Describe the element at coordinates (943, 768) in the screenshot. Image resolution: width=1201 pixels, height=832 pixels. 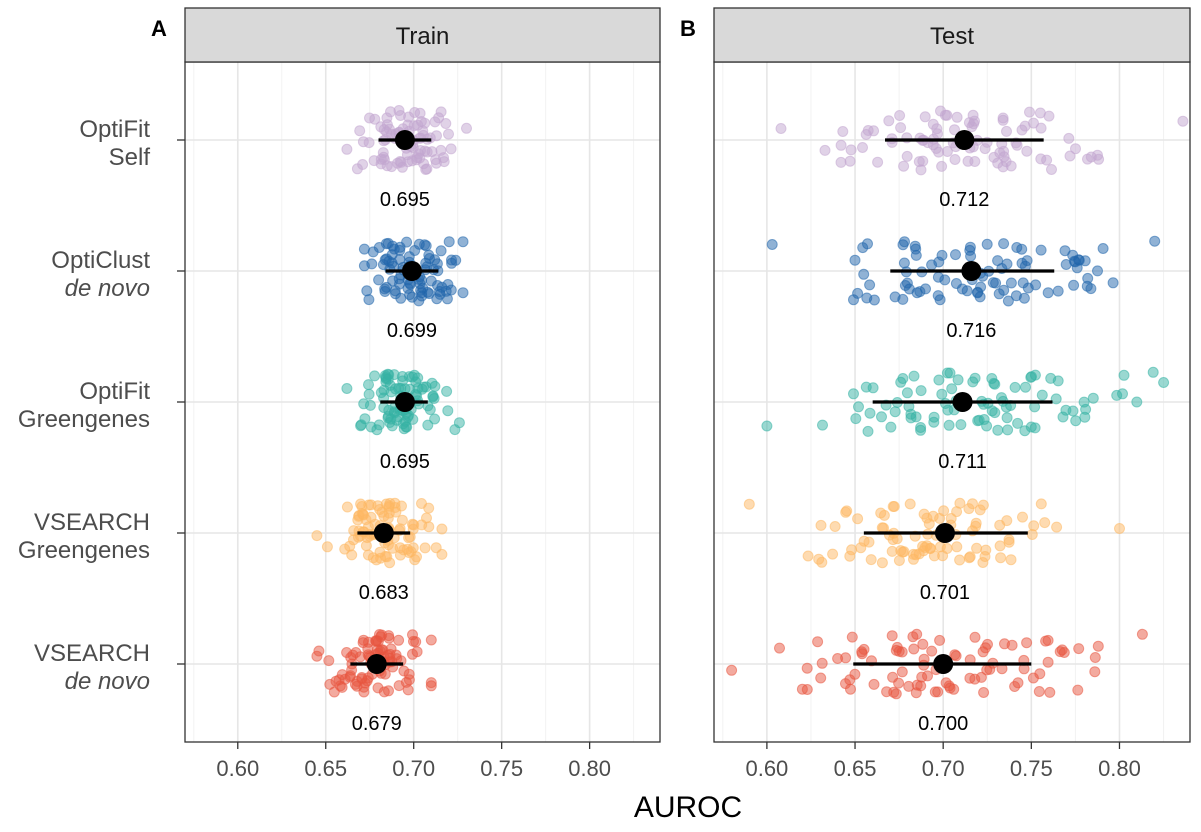
I see `x-tick-label: 0.70` at that location.